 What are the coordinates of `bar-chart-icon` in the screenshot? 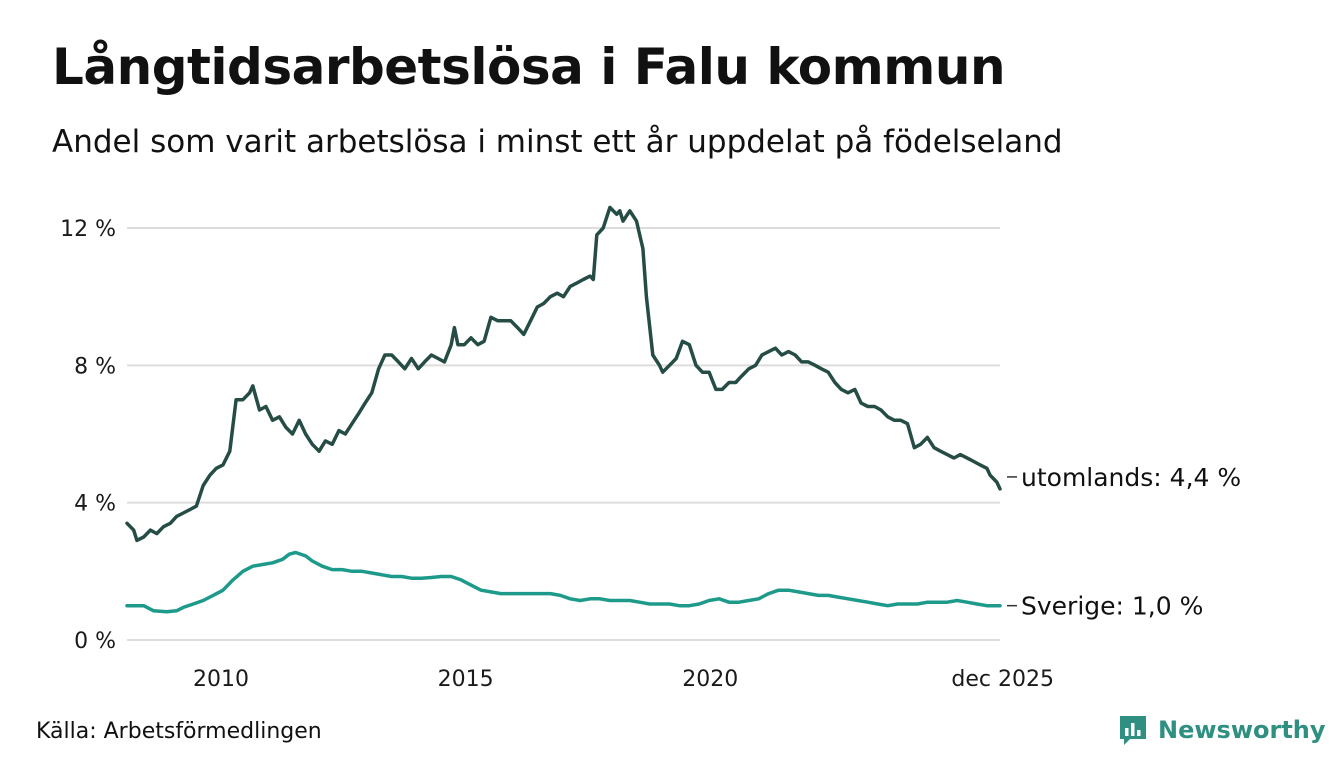 It's located at (1133, 730).